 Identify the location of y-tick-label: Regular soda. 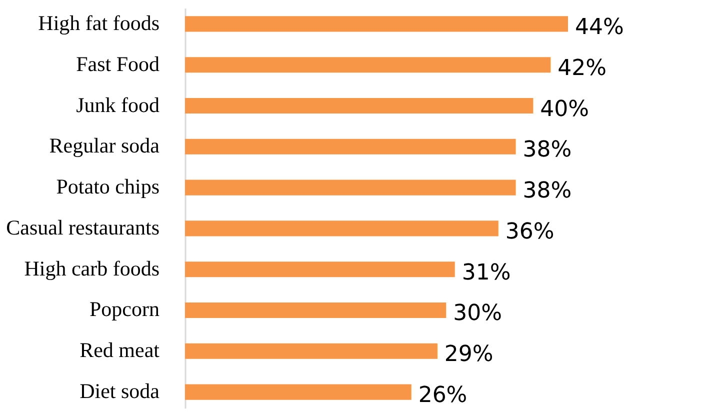
(104, 146).